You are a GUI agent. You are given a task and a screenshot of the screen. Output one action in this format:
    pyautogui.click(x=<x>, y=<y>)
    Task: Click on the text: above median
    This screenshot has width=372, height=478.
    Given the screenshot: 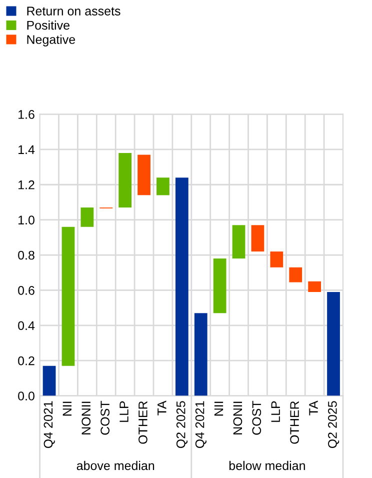 What is the action you would take?
    pyautogui.click(x=115, y=465)
    